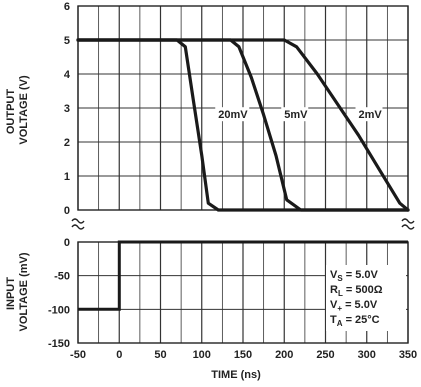 Image resolution: width=421 pixels, height=387 pixels. I want to click on input-series, so click(243, 275).